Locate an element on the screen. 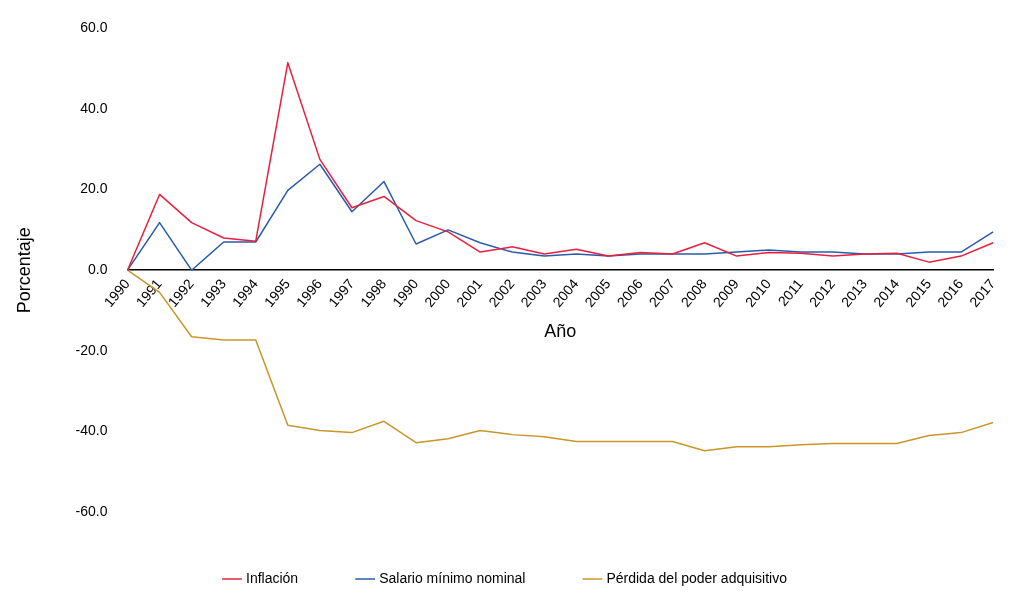 This screenshot has height=596, width=1012. y-tick-label: 20.0 is located at coordinates (94, 188).